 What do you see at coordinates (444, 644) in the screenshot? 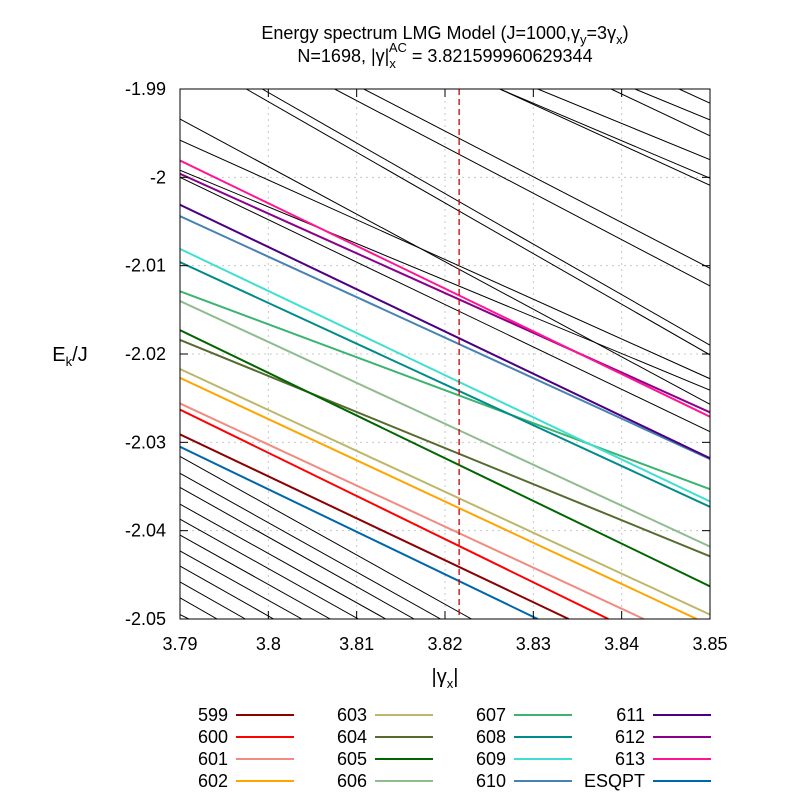
I see `x-tick-label: 3.82` at bounding box center [444, 644].